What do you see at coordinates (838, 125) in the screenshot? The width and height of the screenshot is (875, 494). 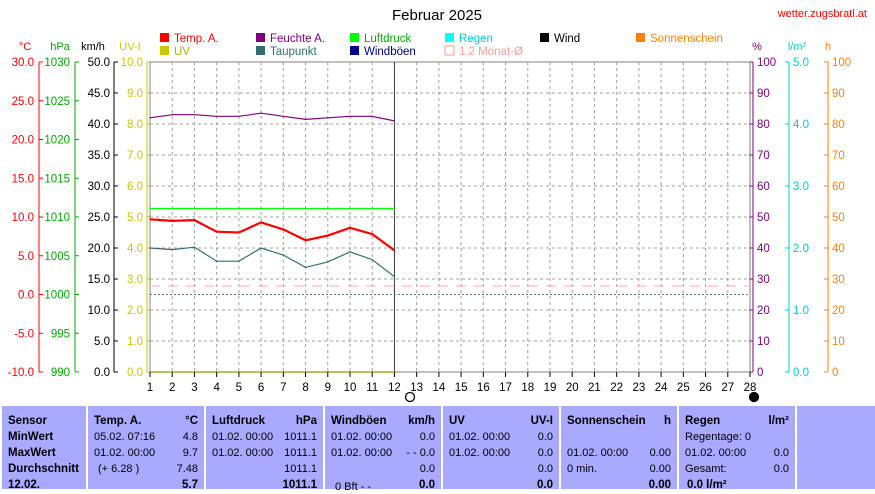 I see `right-axis-2-tick-label: 80` at bounding box center [838, 125].